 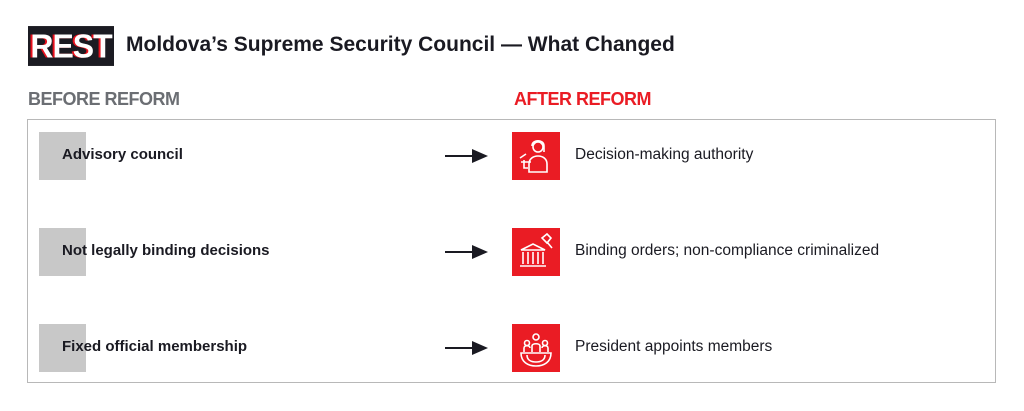 What do you see at coordinates (536, 252) in the screenshot?
I see `courthouse-gavel-icon` at bounding box center [536, 252].